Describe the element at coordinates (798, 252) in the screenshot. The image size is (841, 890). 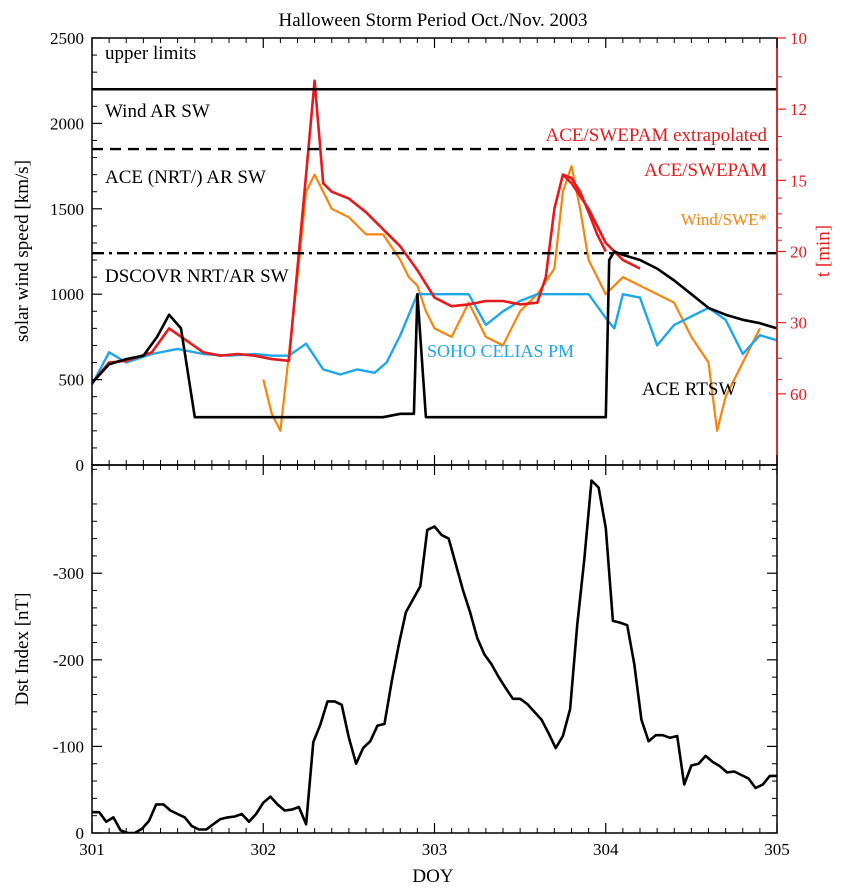
I see `right-tick-label: 20` at that location.